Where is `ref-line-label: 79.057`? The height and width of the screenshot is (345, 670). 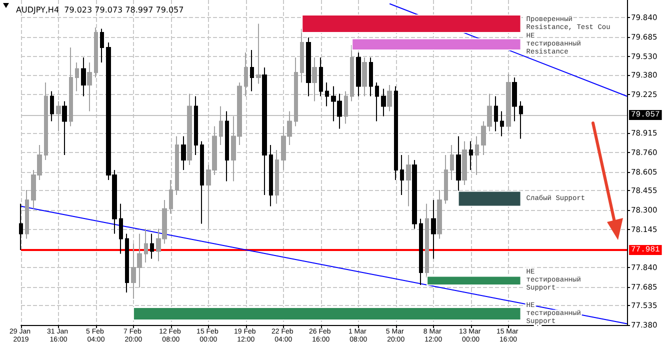
ref-line-label: 79.057 is located at coordinates (645, 115).